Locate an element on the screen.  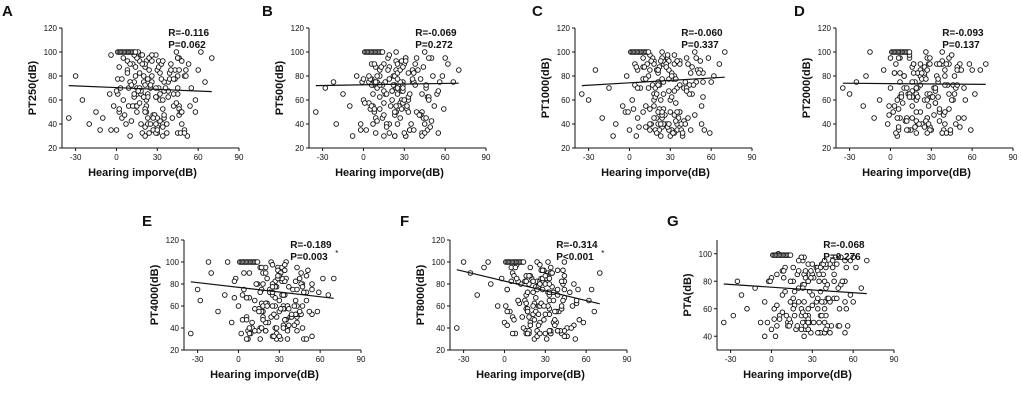
panel-c-fit-line is located at coordinates (653, 81).